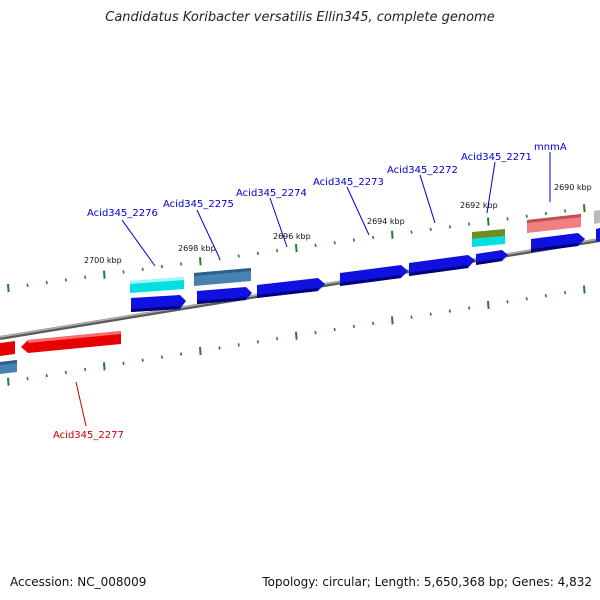 The height and width of the screenshot is (600, 600). I want to click on cds-edge, so click(598, 235).